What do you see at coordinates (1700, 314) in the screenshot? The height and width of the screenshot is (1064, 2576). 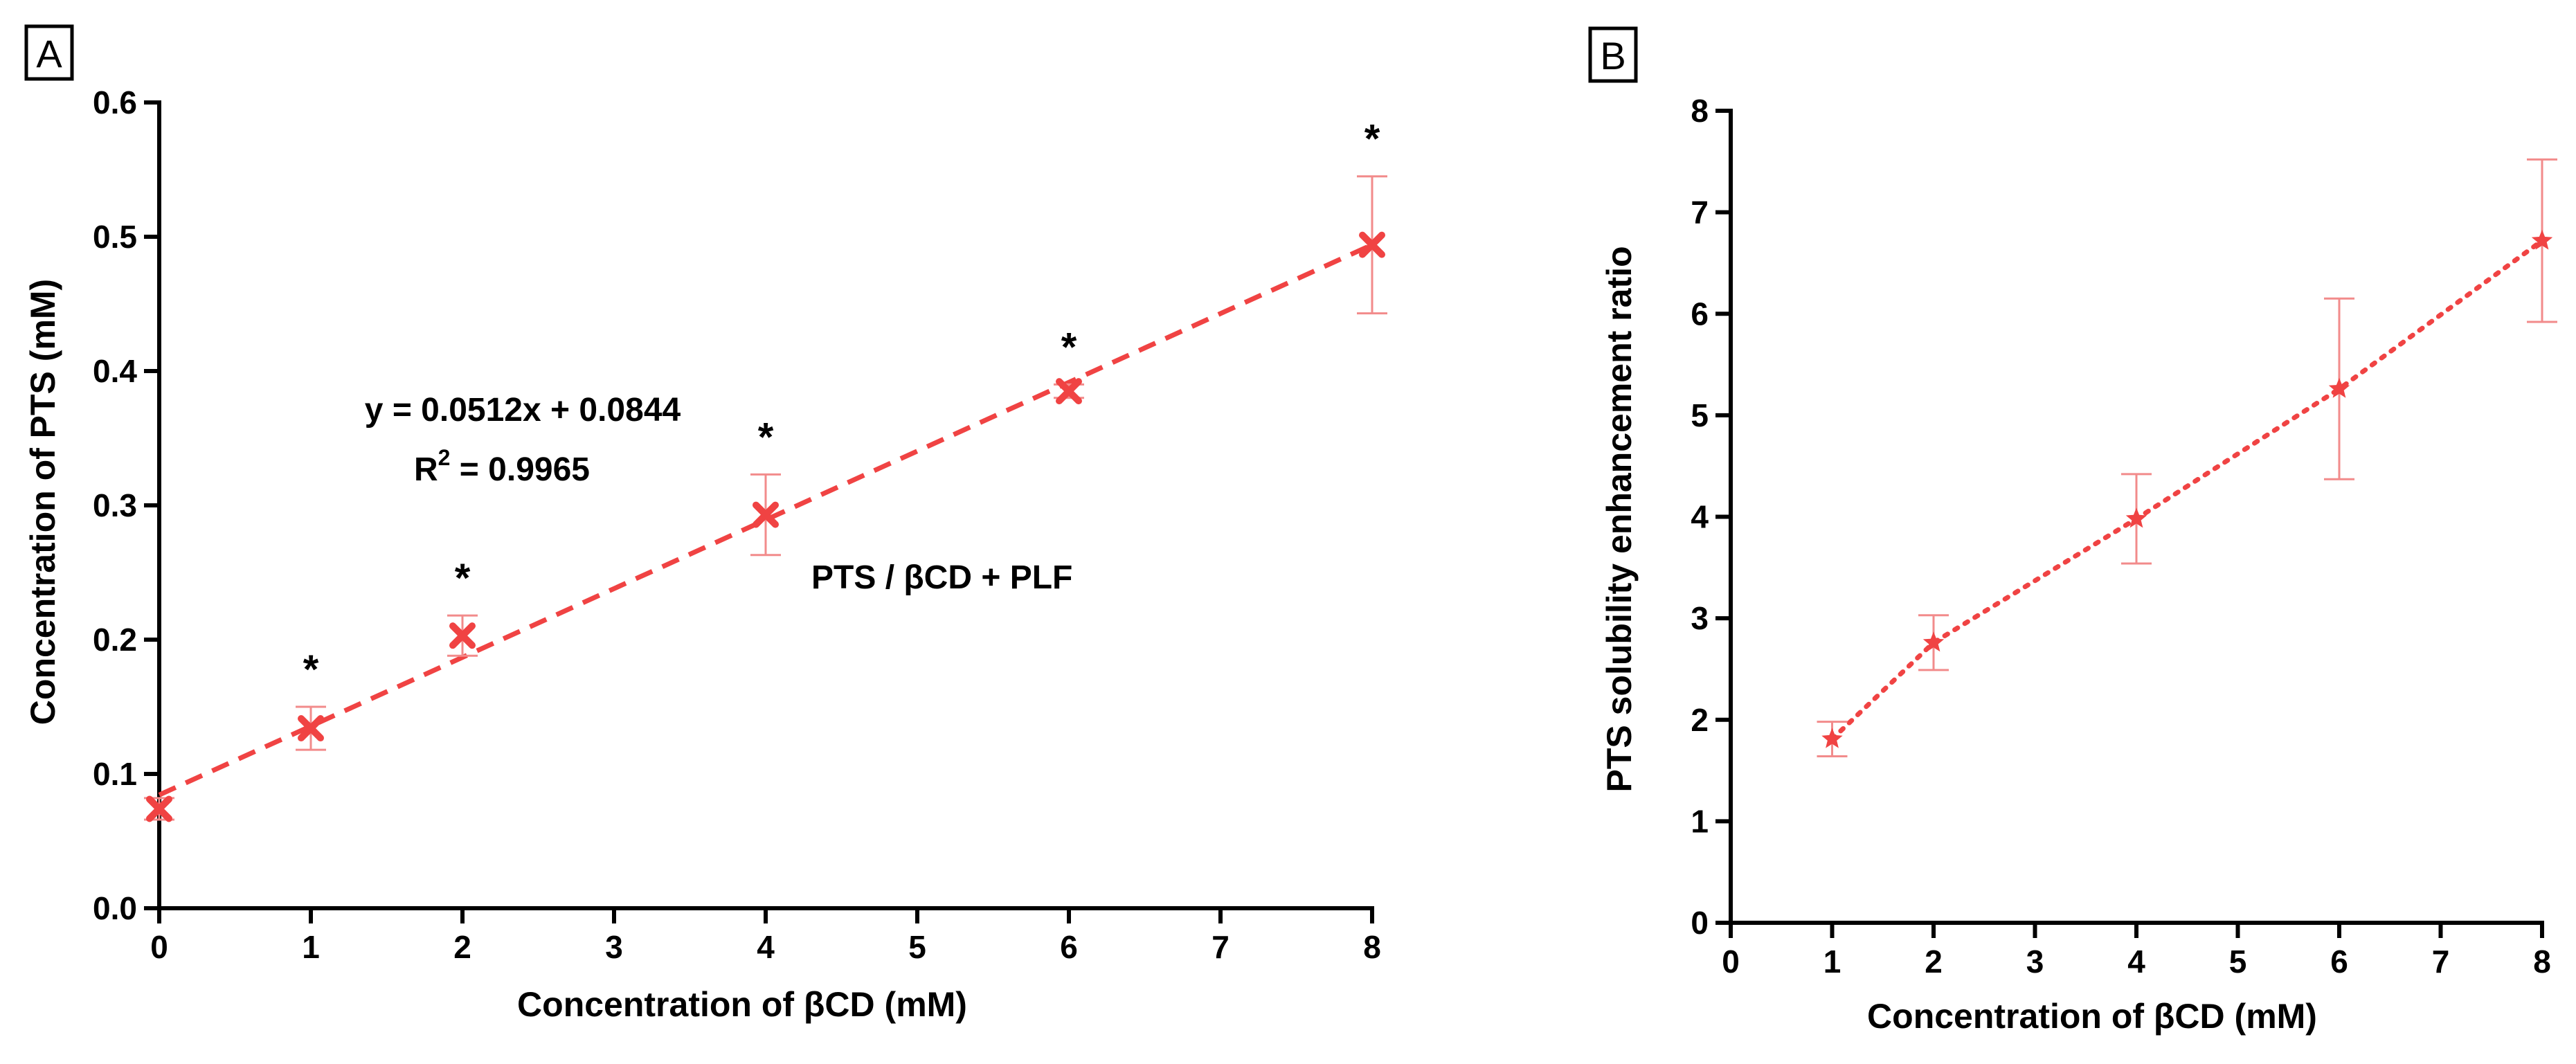 I see `chart-b-y-tick-label: 6` at bounding box center [1700, 314].